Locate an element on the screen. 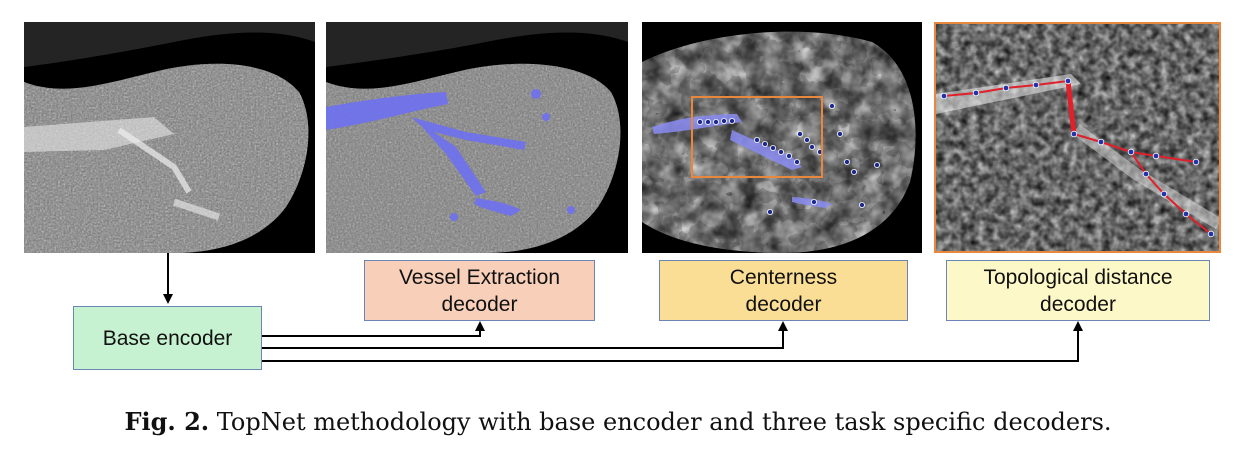 This screenshot has height=470, width=1236. ct-image-raw is located at coordinates (169, 137).